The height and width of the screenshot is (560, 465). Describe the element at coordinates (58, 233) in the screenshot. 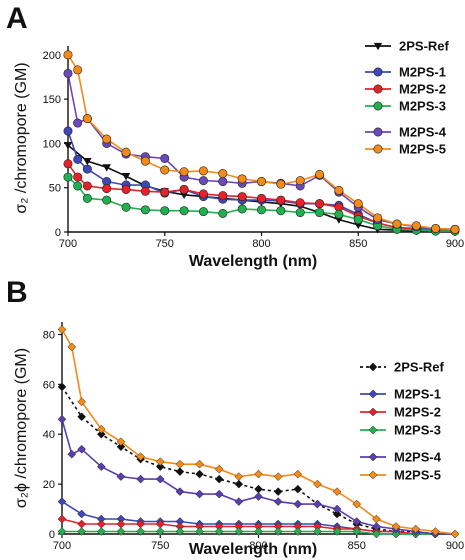

I see `y-tick-label: 0` at that location.